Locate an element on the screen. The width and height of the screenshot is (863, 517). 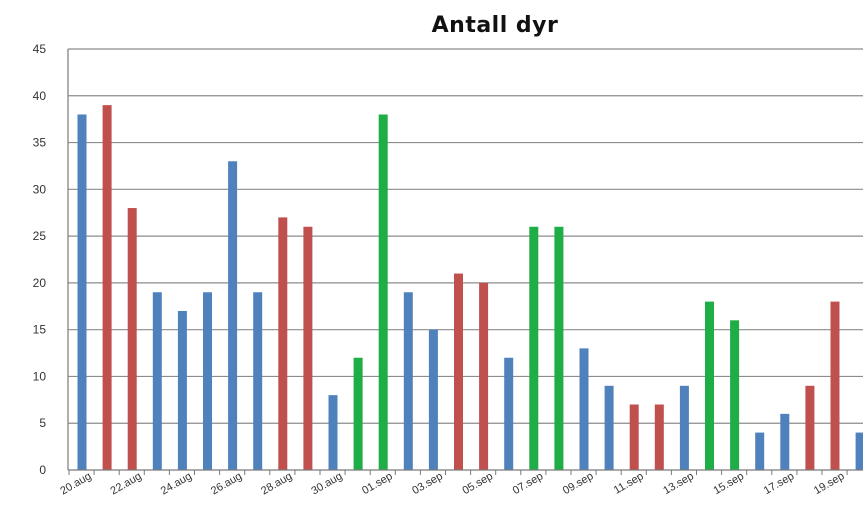
y-tick-label: 5 is located at coordinates (42, 423).